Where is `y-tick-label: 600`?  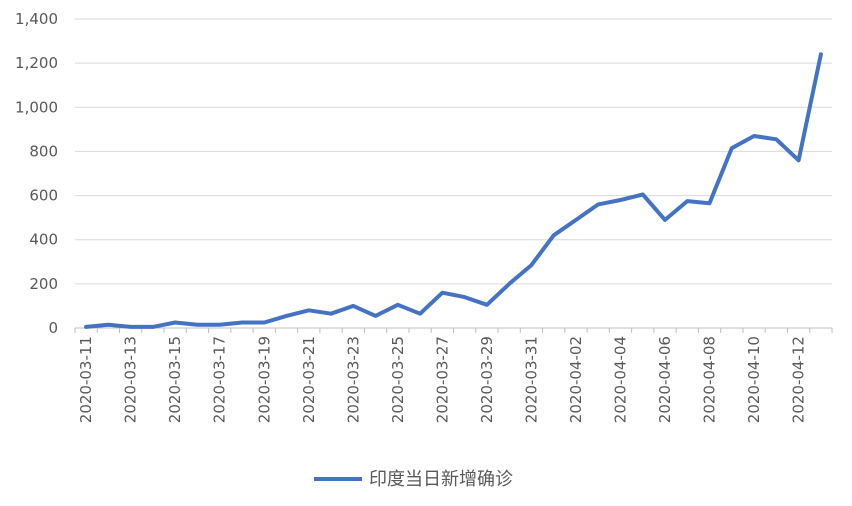
y-tick-label: 600 is located at coordinates (43, 196).